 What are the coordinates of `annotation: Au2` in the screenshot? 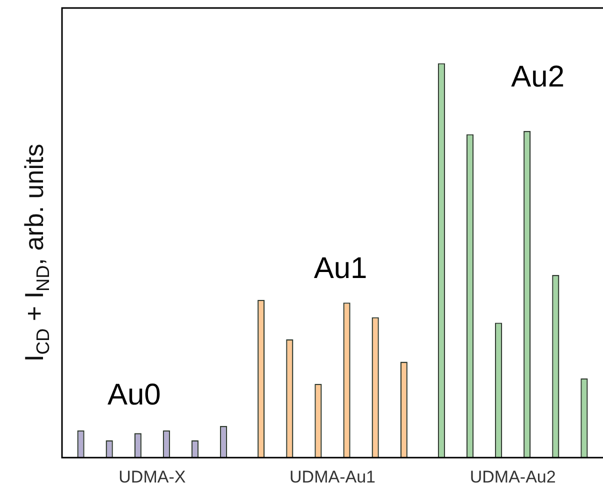 It's located at (538, 77).